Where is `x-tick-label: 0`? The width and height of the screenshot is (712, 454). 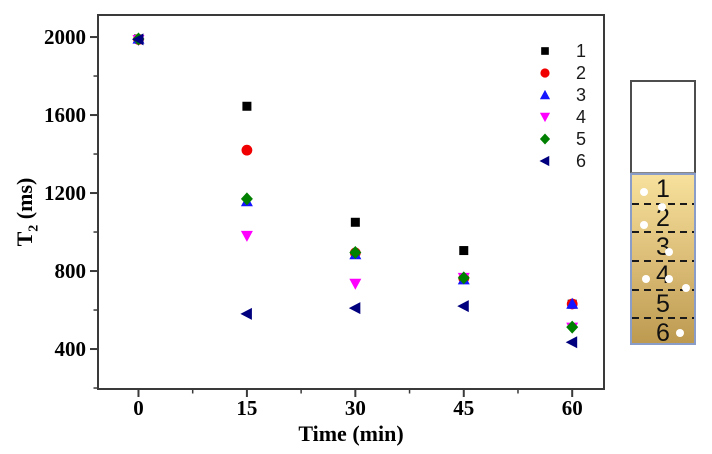 x-tick-label: 0 is located at coordinates (138, 408).